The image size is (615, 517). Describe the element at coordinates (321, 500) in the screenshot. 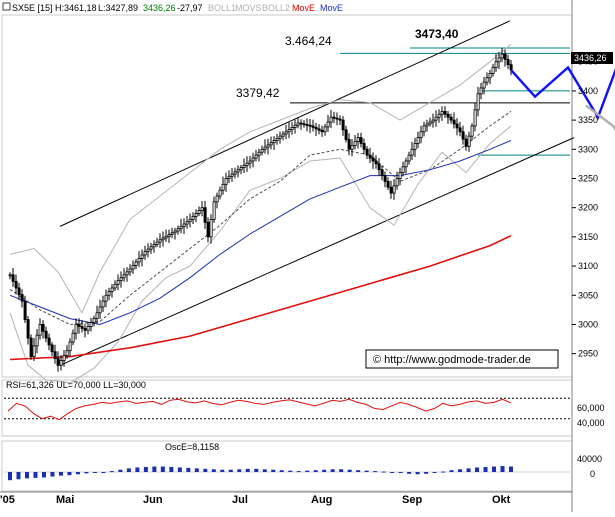

I see `x-label-aug: Aug` at that location.